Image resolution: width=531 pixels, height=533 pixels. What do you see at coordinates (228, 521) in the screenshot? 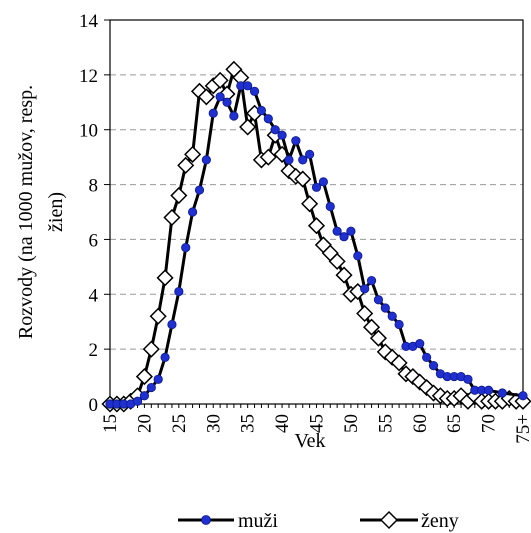
I see `legend-item-muzi: muži` at bounding box center [228, 521].